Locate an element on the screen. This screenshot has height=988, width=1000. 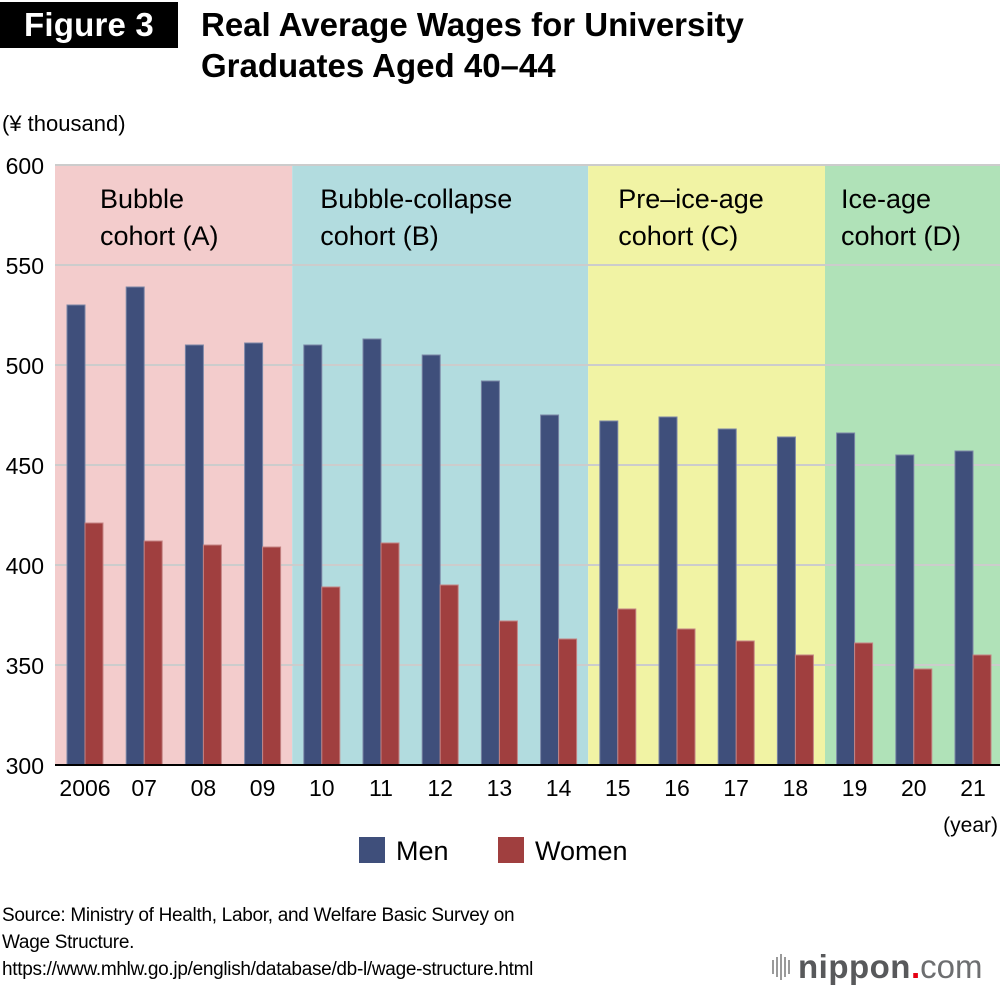
x-tick-label: 07 is located at coordinates (144, 788).